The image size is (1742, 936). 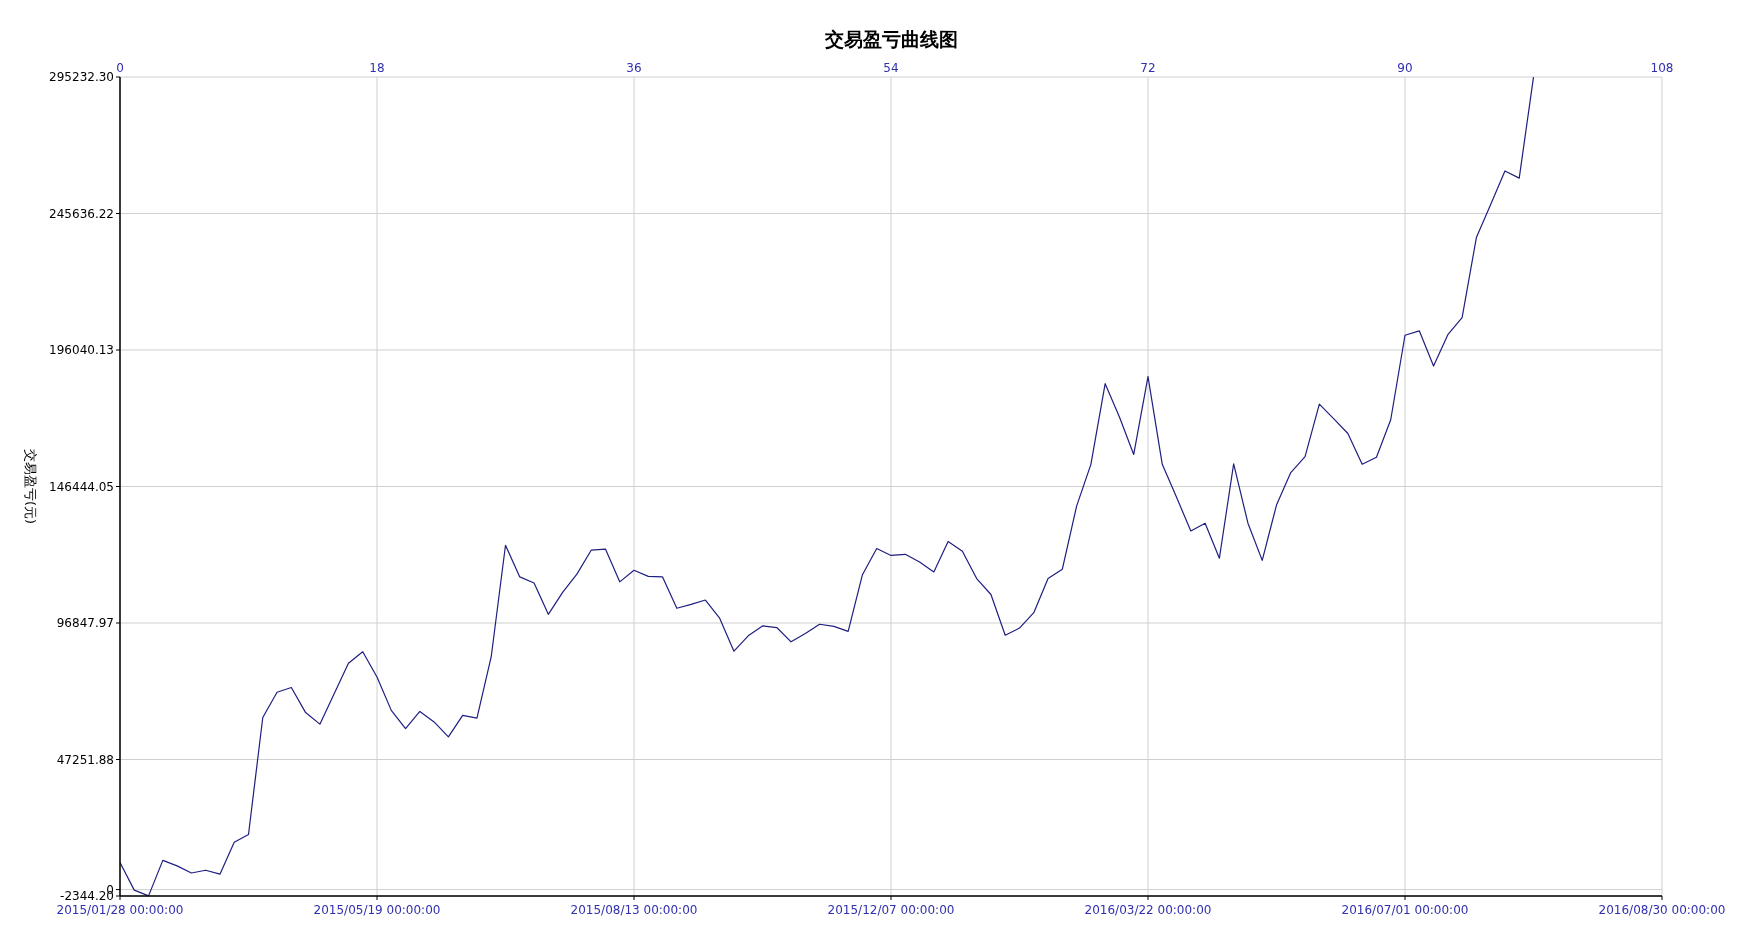 I want to click on x2-tick-label: 90, so click(x=1405, y=68).